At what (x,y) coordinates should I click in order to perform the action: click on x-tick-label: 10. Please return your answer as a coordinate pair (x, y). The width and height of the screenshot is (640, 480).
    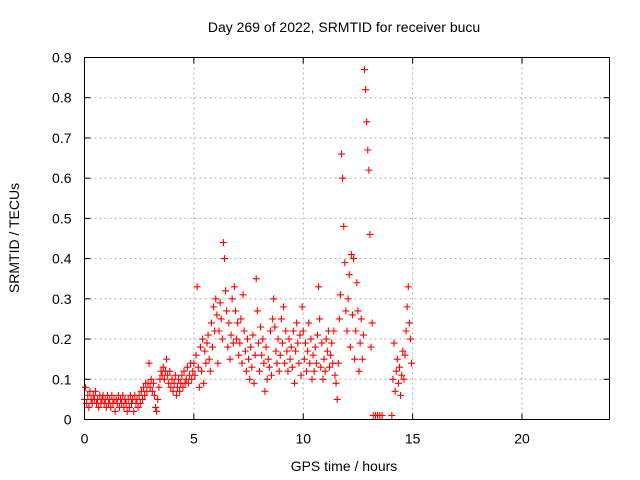
    Looking at the image, I should click on (303, 439).